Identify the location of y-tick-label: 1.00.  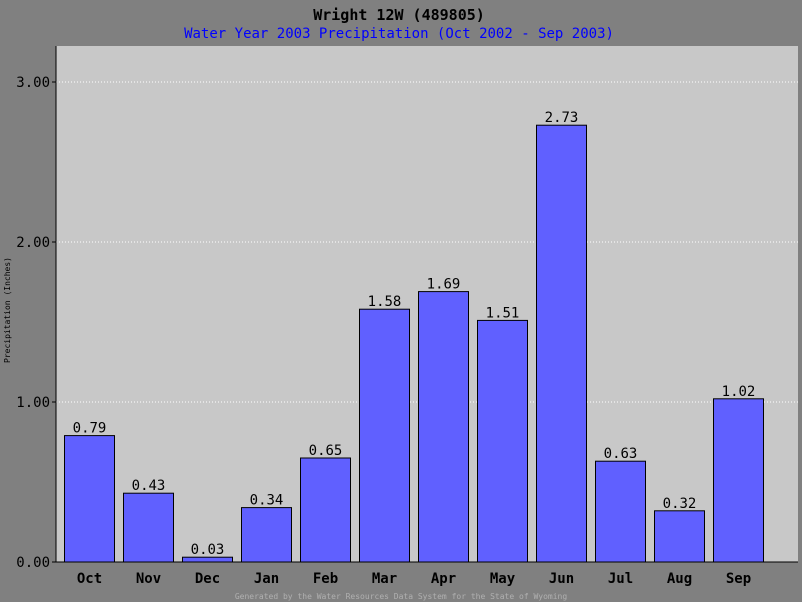
(33, 403).